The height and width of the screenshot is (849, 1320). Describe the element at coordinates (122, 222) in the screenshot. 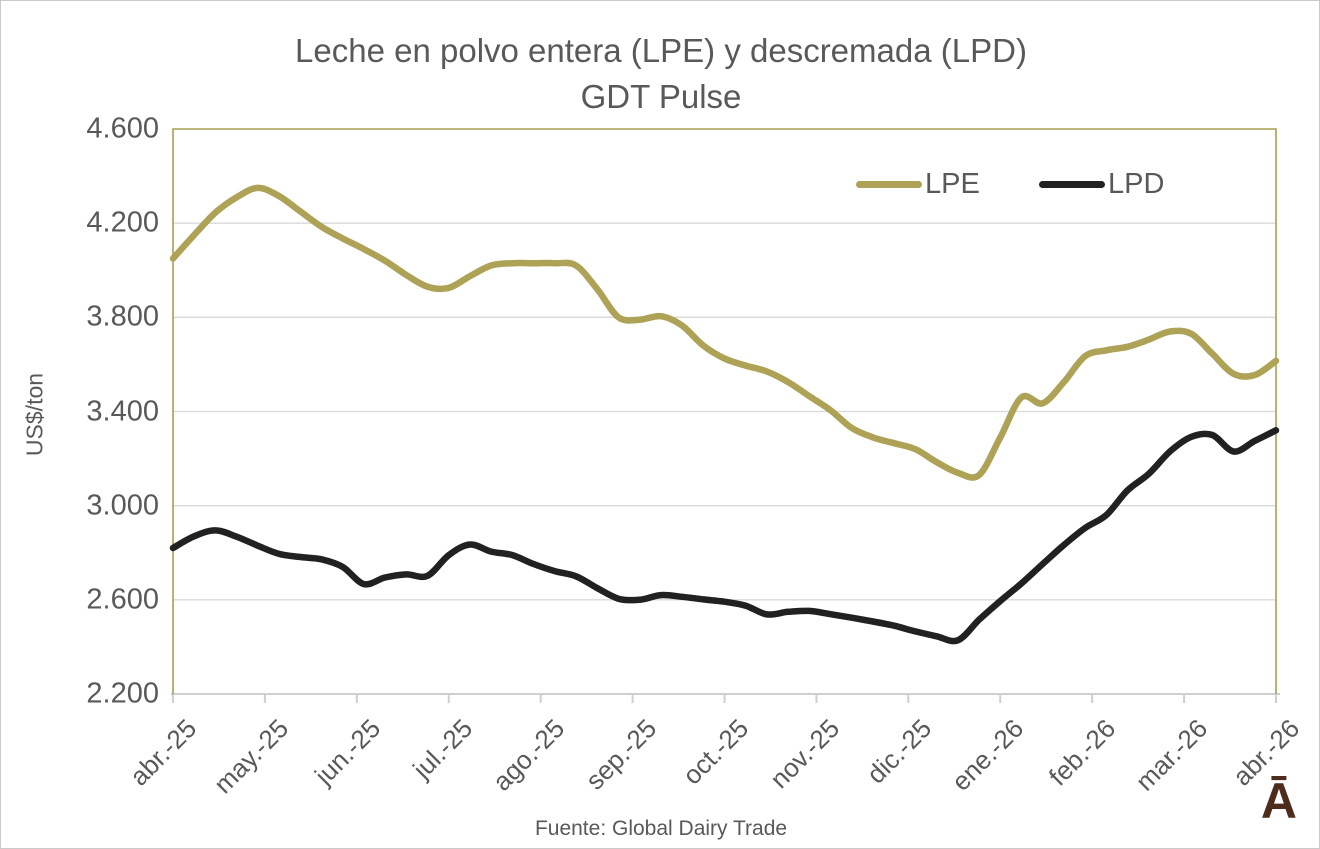

I see `y-tick-label: 4.200` at that location.